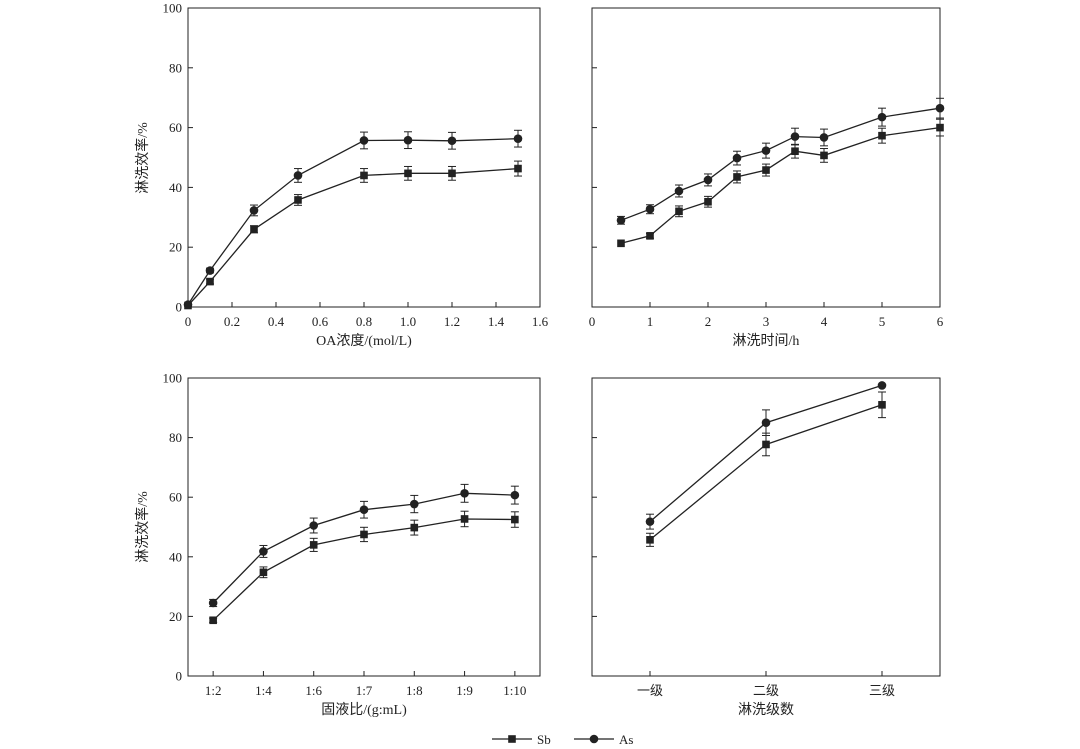  What do you see at coordinates (364, 157) in the screenshot?
I see `plot-frame` at bounding box center [364, 157].